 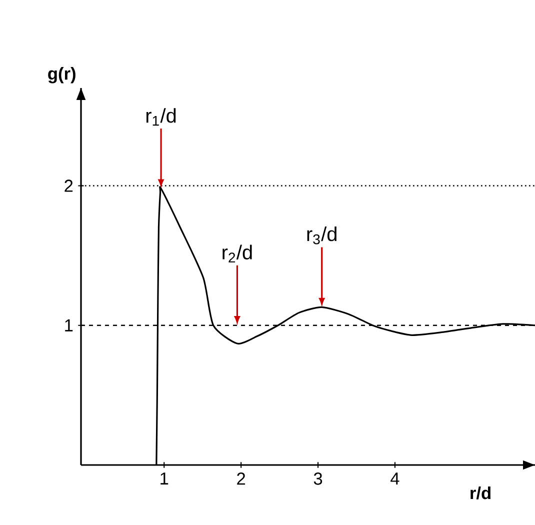 I want to click on x-axis-title: r/d, so click(x=480, y=493).